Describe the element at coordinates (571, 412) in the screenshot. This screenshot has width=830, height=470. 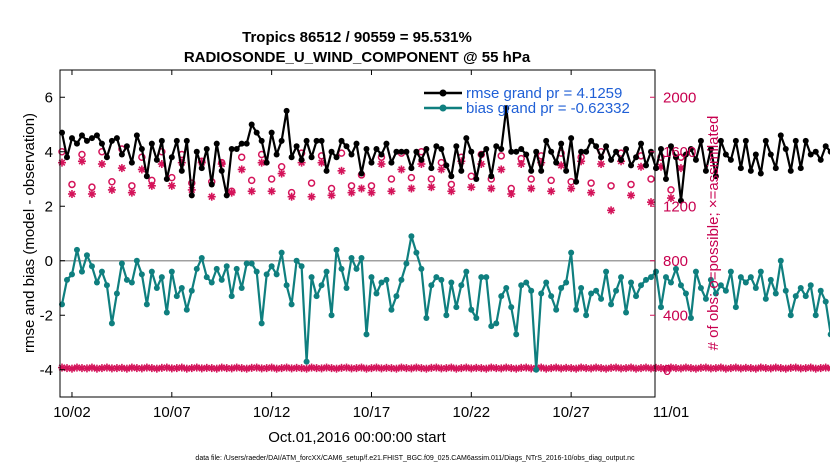
I see `x-tick-label: 10/27` at that location.